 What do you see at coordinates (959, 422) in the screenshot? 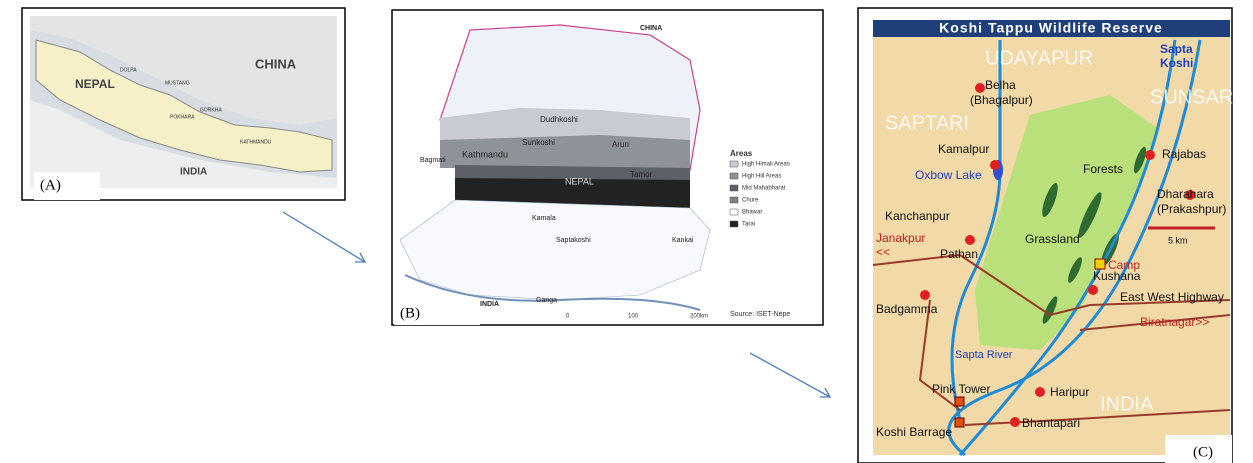
I see `barrage-marker` at bounding box center [959, 422].